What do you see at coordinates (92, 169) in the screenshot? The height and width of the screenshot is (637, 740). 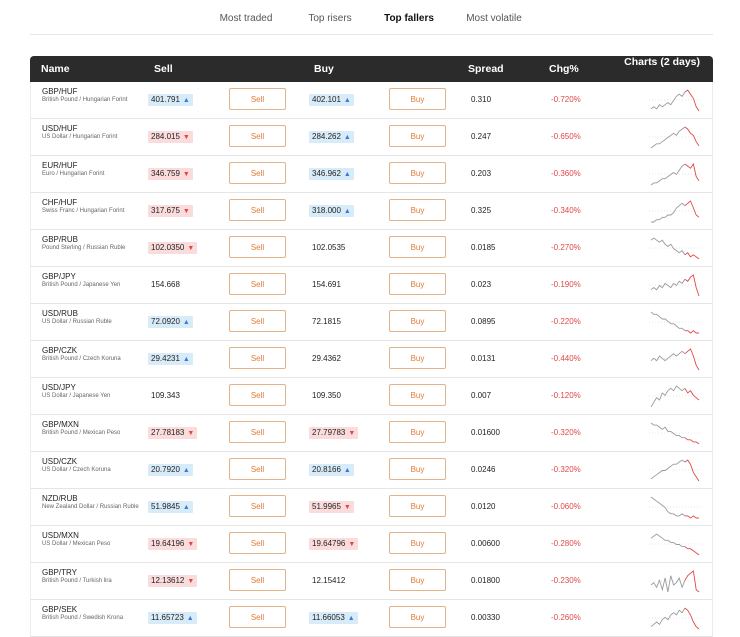 I see `instrument-name: EUR/HUF Euro / Hungarian Forint` at bounding box center [92, 169].